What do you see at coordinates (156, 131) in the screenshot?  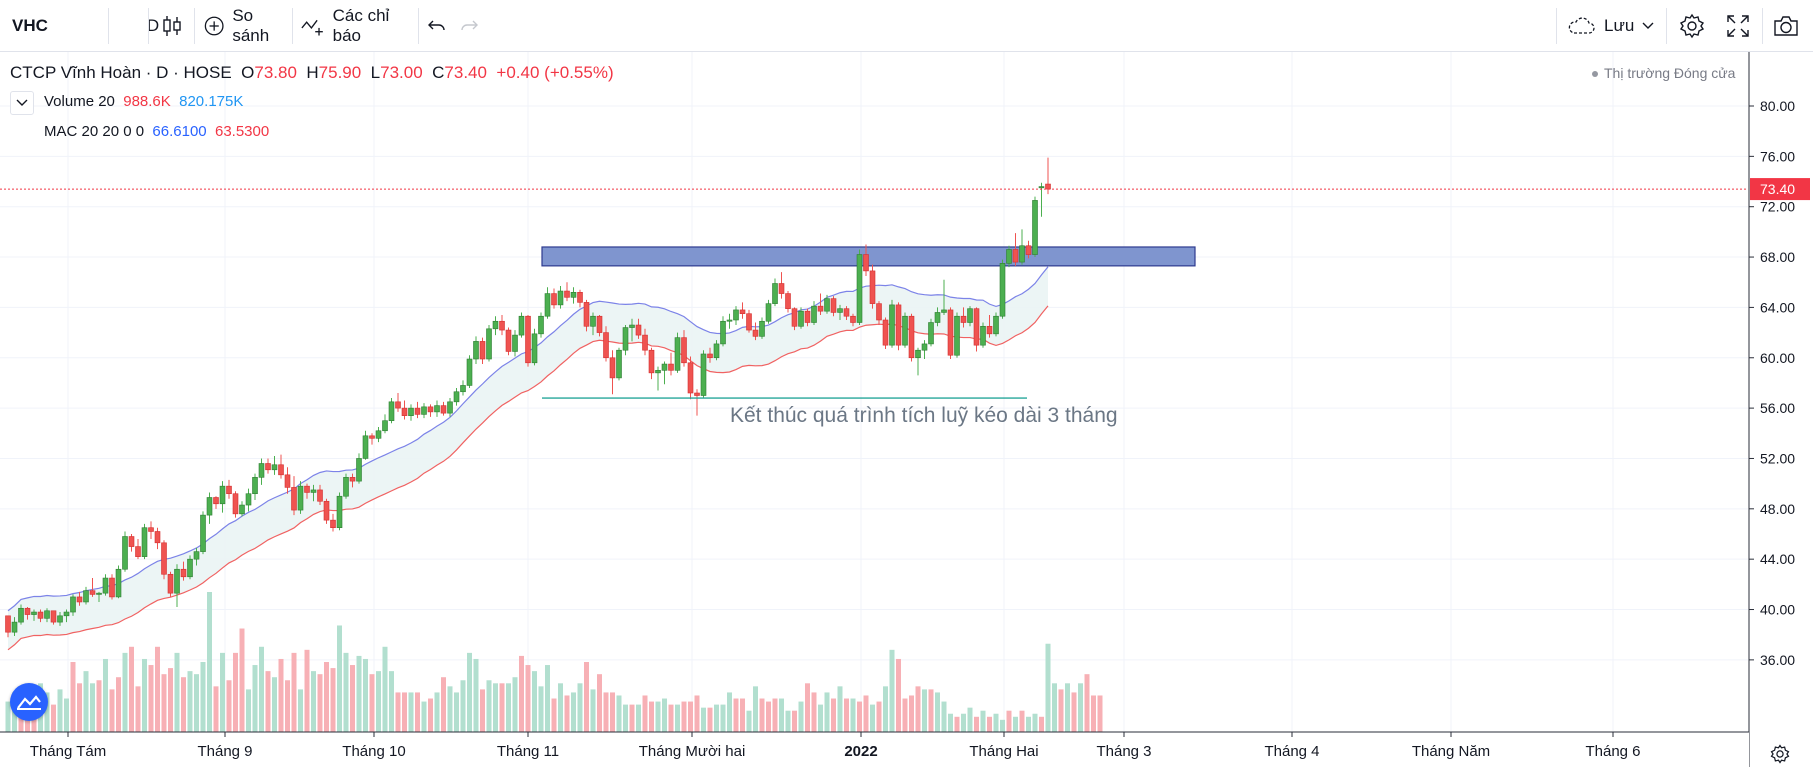 I see `mac-legend: MAC 20 20 0 0 66.6100 63.5300` at bounding box center [156, 131].